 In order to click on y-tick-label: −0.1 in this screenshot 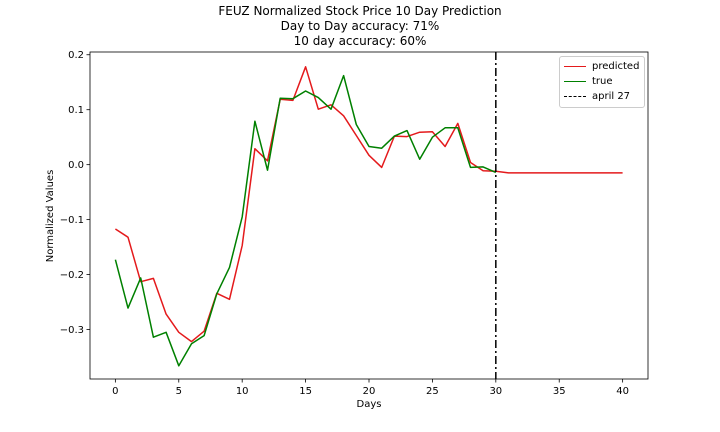, I will do `click(72, 220)`.